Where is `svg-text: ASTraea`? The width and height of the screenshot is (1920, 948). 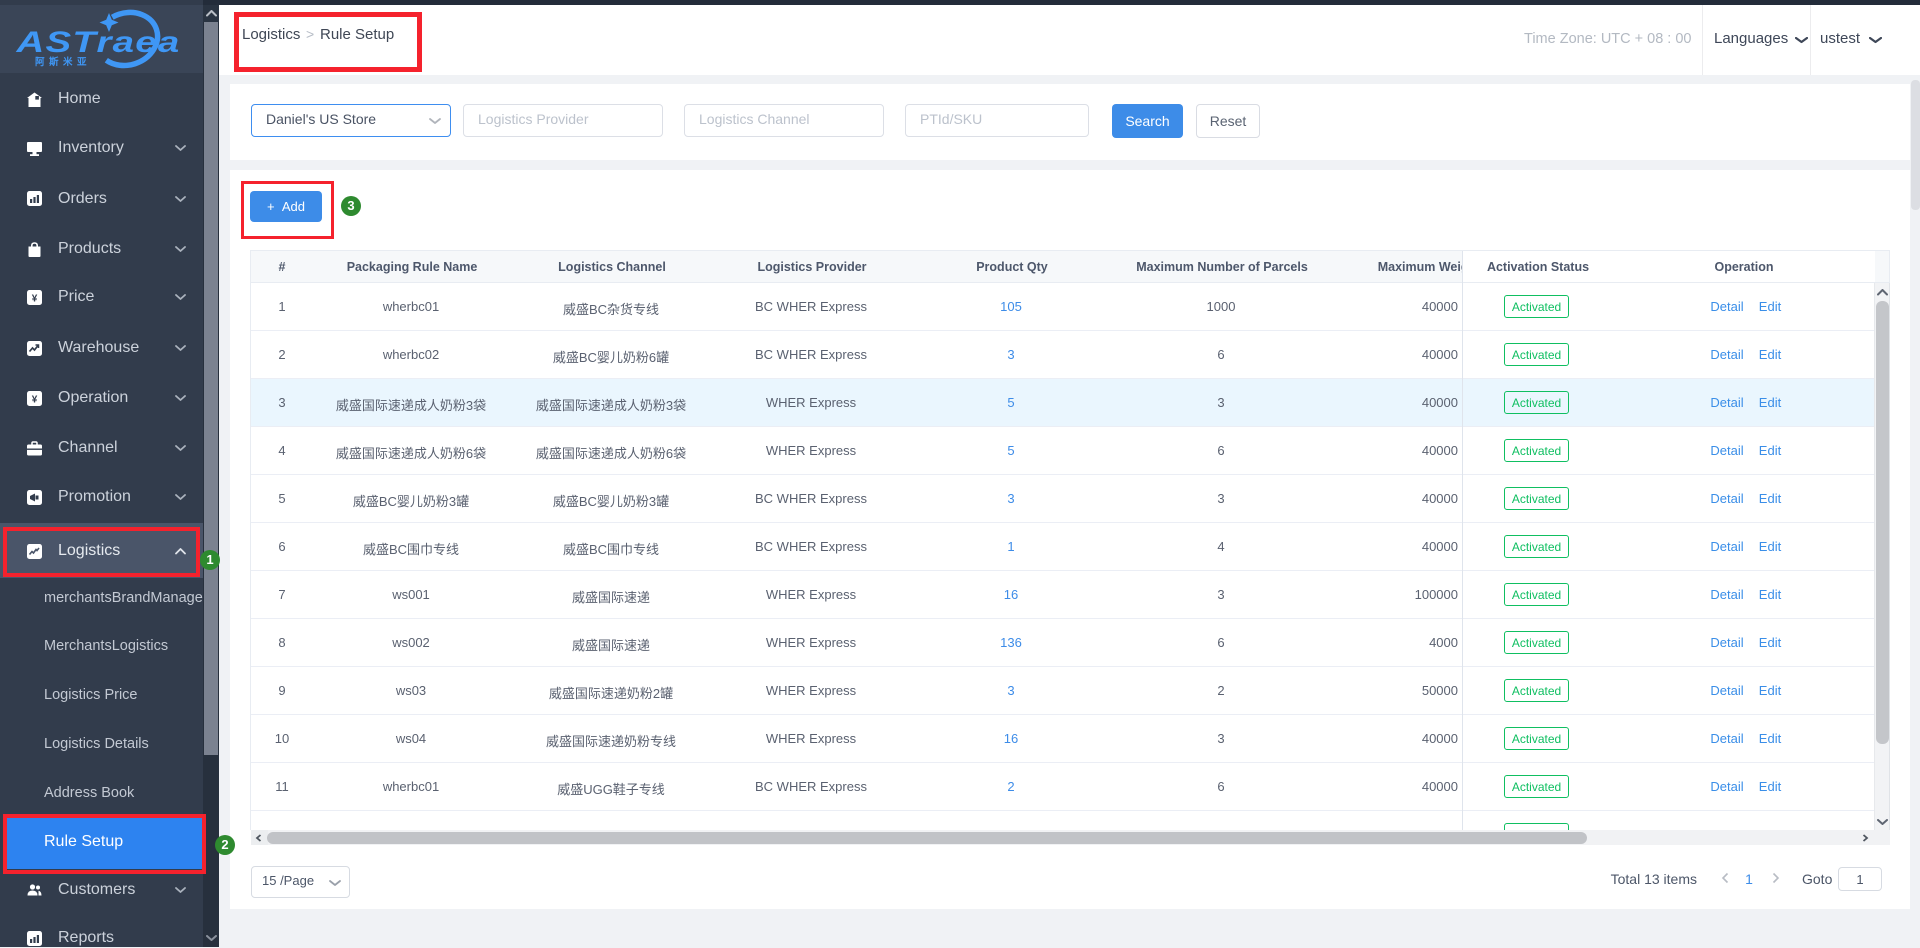
svg-text: ASTraea is located at coordinates (97, 42).